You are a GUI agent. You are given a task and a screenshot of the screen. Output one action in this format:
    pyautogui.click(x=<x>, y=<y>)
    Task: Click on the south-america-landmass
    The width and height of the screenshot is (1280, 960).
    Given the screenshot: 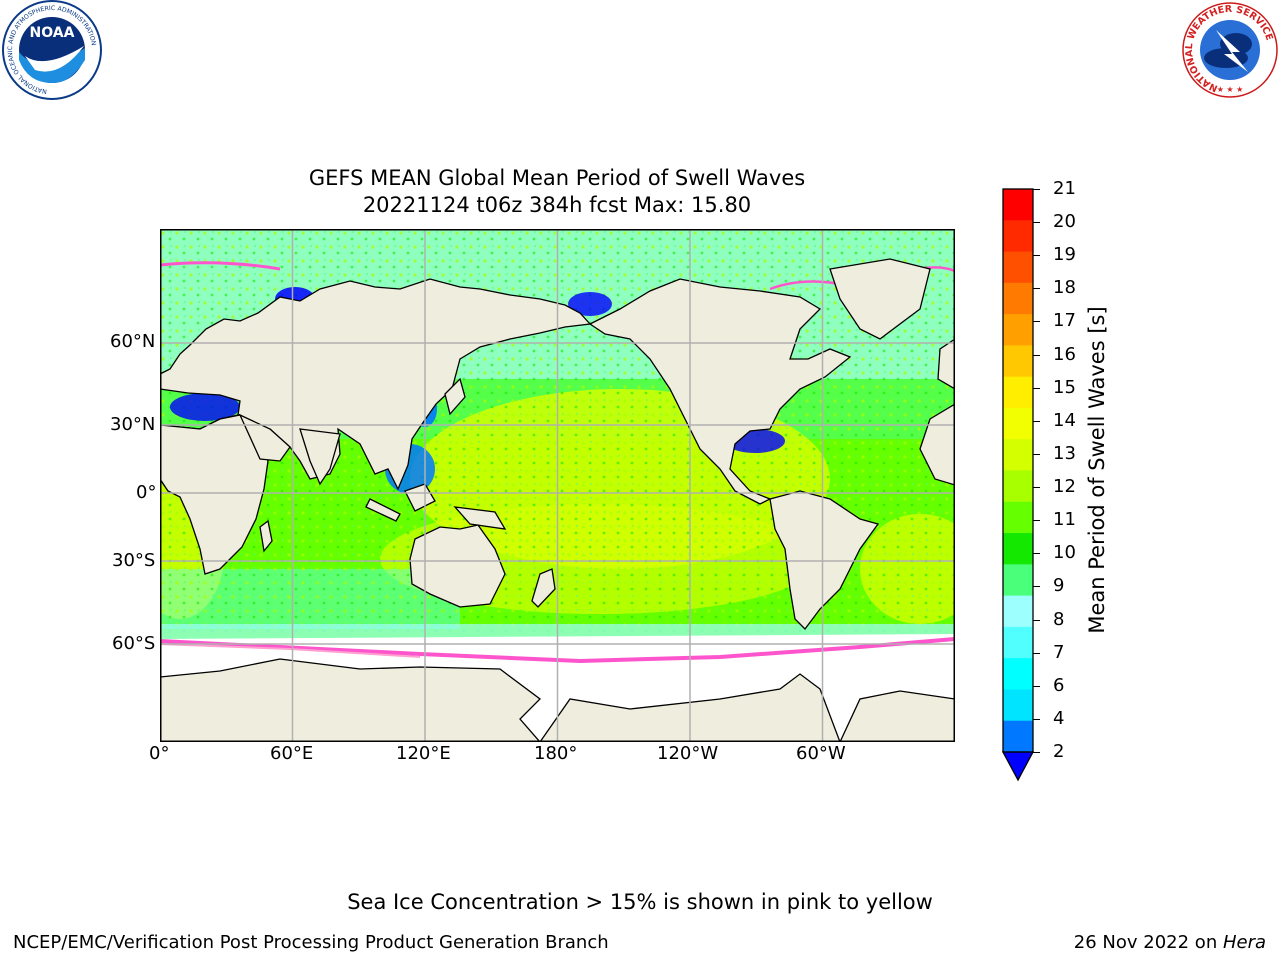 What is the action you would take?
    pyautogui.click(x=824, y=560)
    